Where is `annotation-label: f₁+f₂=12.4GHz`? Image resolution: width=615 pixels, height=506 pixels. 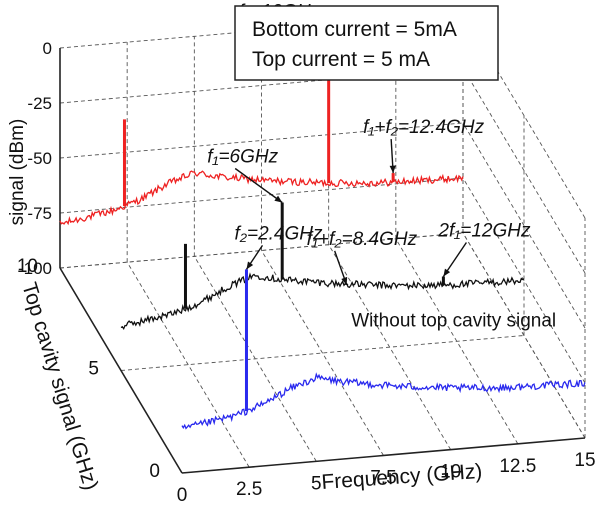
annotation-label: f₁+f₂=12.4GHz is located at coordinates (423, 127).